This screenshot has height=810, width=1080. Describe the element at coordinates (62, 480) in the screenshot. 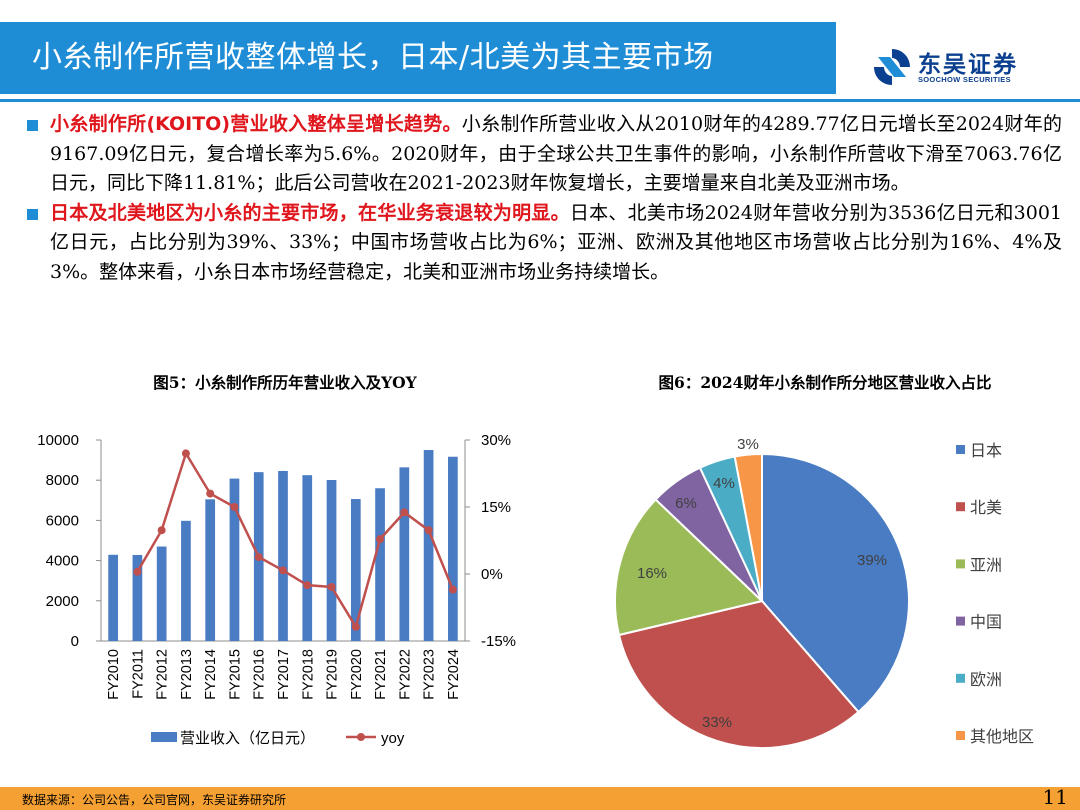

I see `y-left-tick-label: 8000` at that location.